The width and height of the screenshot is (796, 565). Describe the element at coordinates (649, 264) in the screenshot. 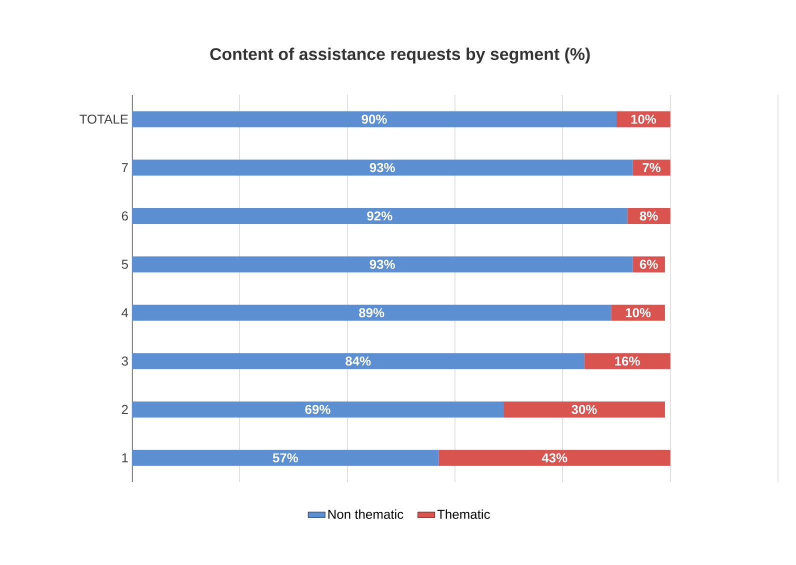

I see `data-label: 6%` at that location.